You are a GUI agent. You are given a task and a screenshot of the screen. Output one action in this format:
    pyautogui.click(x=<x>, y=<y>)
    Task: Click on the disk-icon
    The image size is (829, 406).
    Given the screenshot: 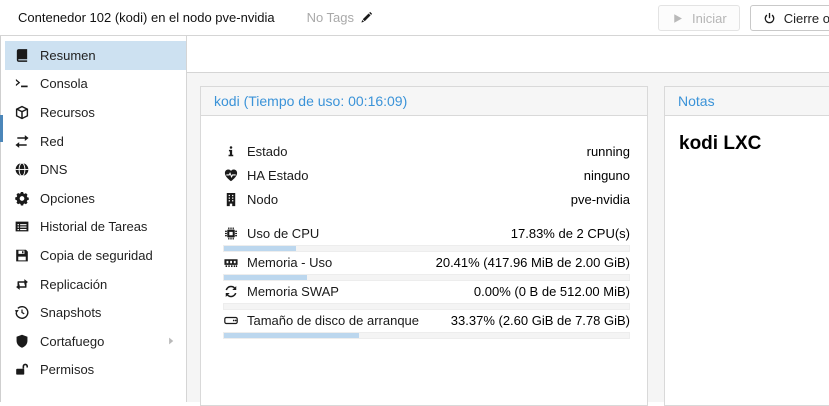 What is the action you would take?
    pyautogui.click(x=231, y=320)
    